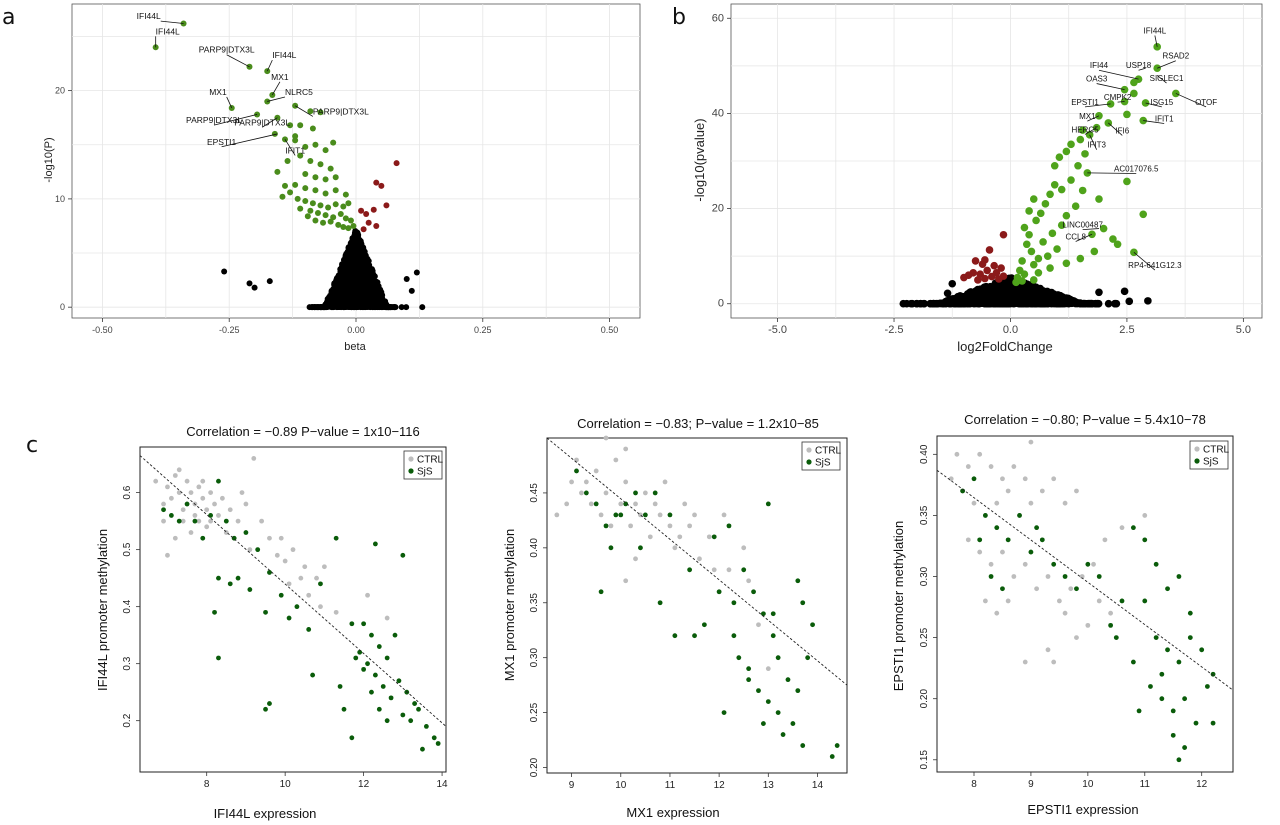  I want to click on gene-label: IFI44L, so click(149, 16).